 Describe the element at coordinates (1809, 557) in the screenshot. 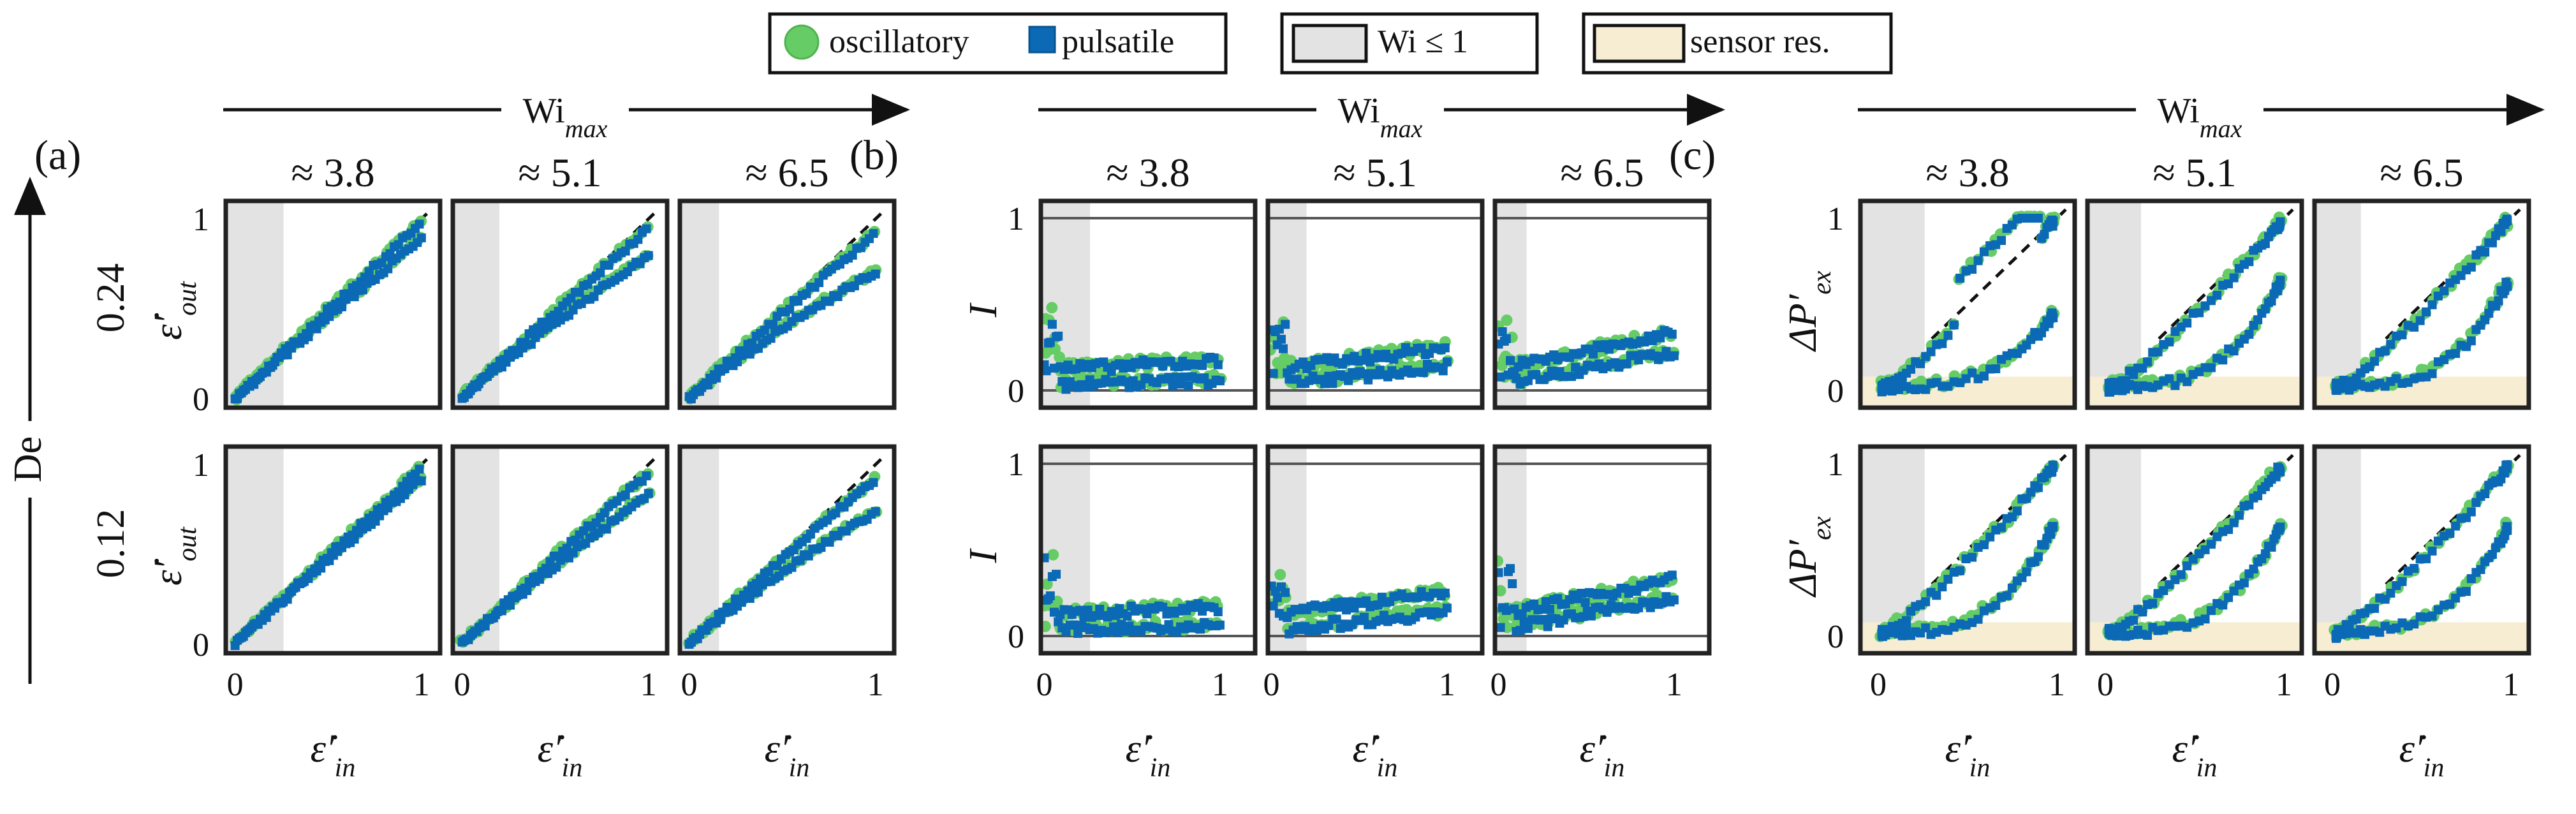

I see `y-axis-label: ΔP′ex` at that location.